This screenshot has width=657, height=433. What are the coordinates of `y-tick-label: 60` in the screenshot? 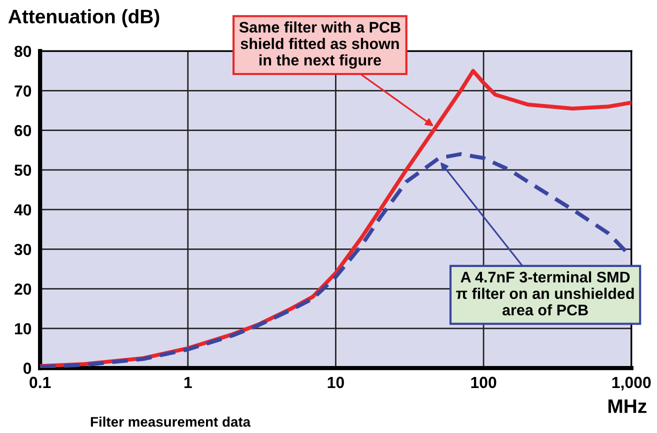 It's located at (23, 130).